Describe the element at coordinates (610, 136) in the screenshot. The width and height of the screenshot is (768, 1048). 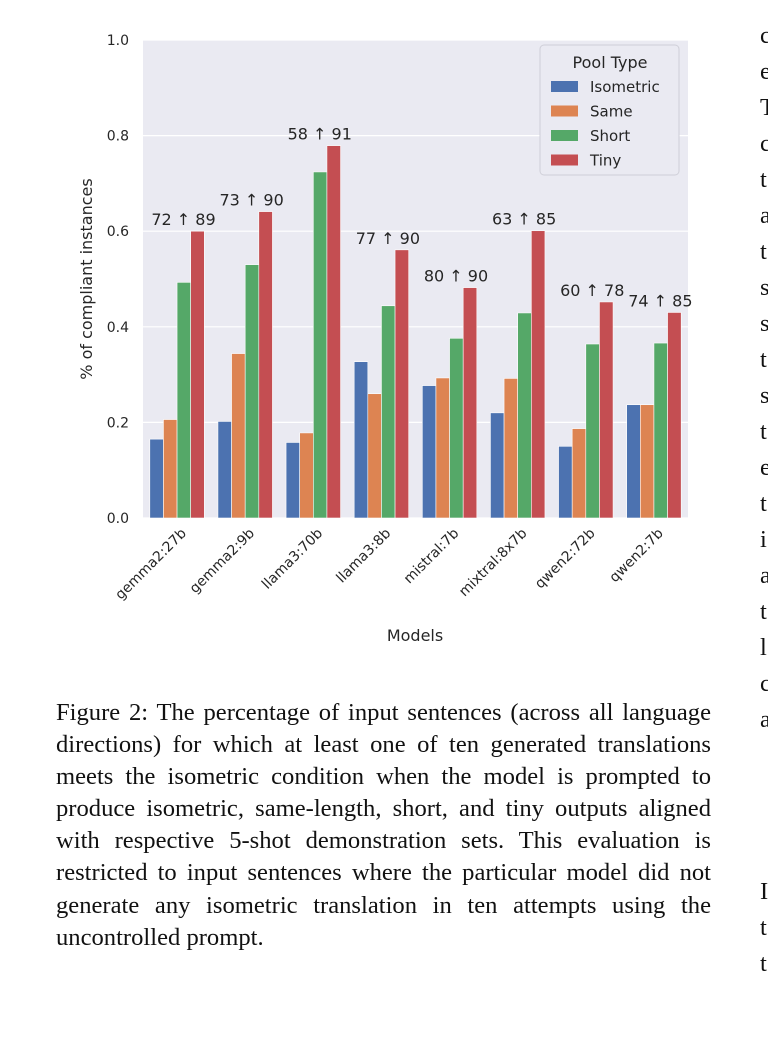
I see `legend-label: Short` at that location.